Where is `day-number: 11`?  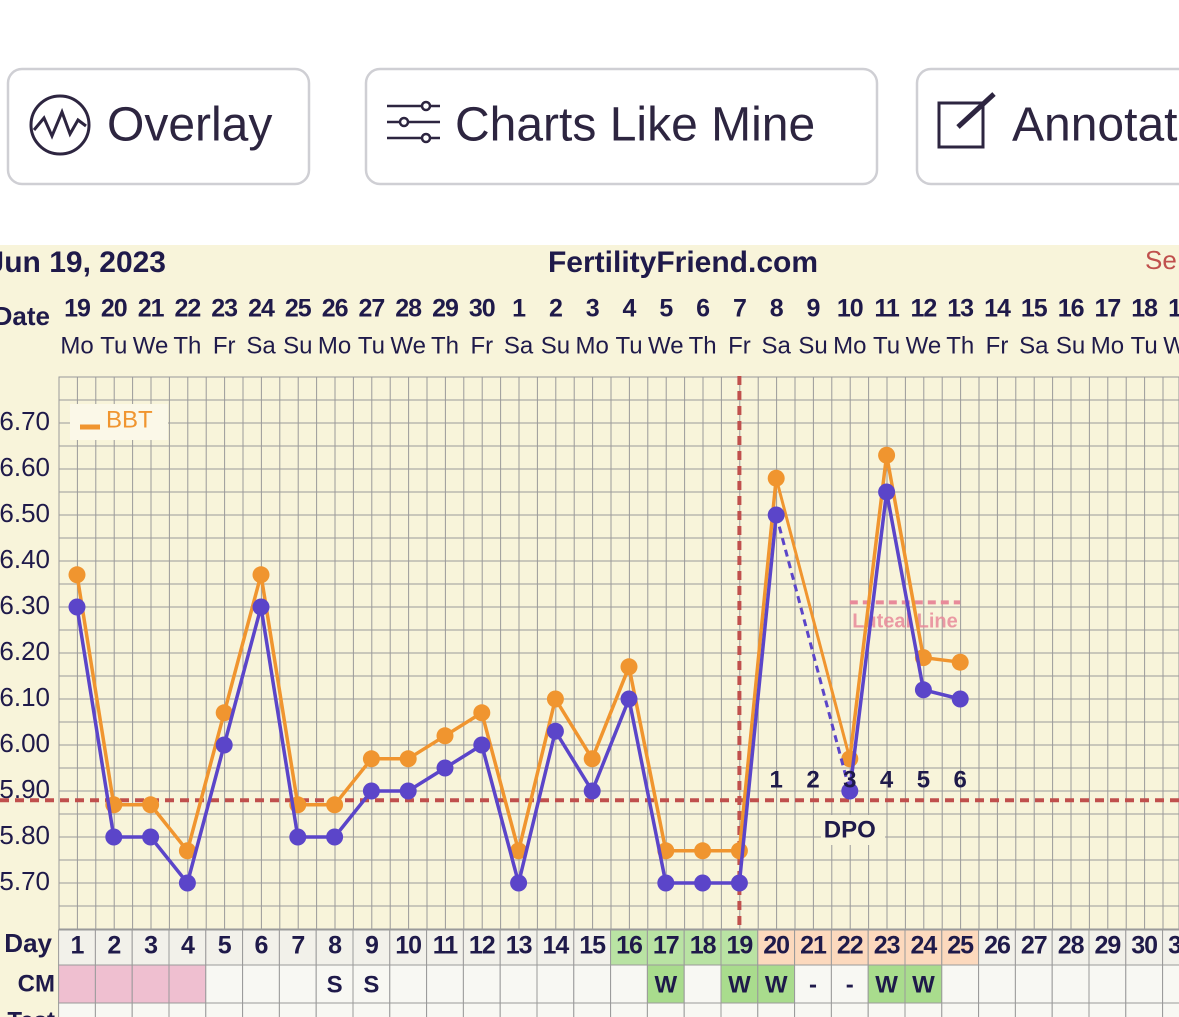 day-number: 11 is located at coordinates (446, 946).